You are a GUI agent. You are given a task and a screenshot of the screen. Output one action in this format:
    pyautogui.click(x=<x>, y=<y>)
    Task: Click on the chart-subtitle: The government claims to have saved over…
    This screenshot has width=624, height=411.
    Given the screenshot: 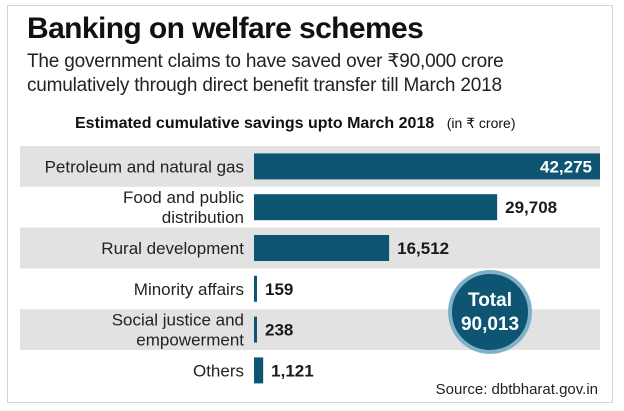 What is the action you would take?
    pyautogui.click(x=265, y=73)
    